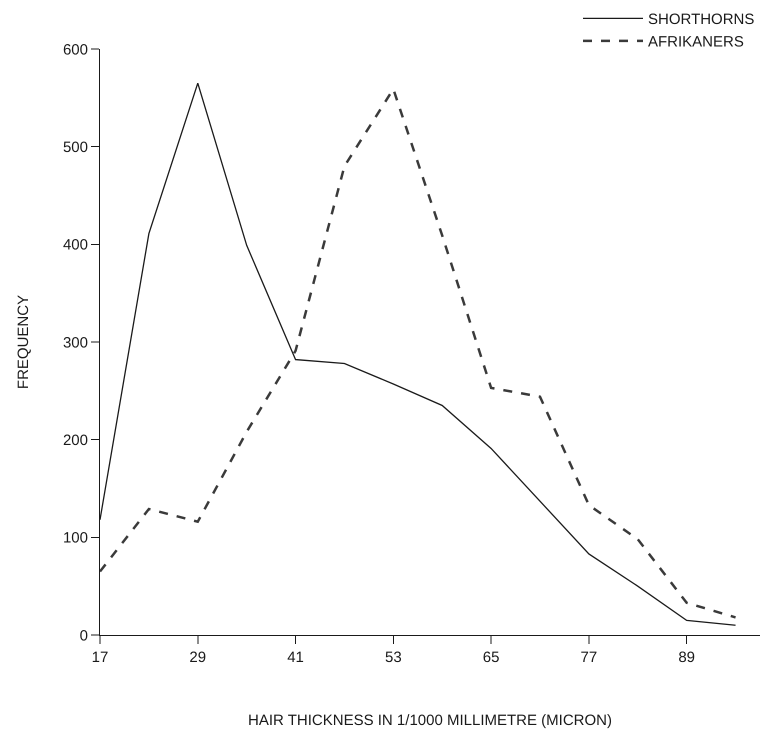 The image size is (762, 729). Describe the element at coordinates (75, 147) in the screenshot. I see `y-tick-label: 500` at that location.